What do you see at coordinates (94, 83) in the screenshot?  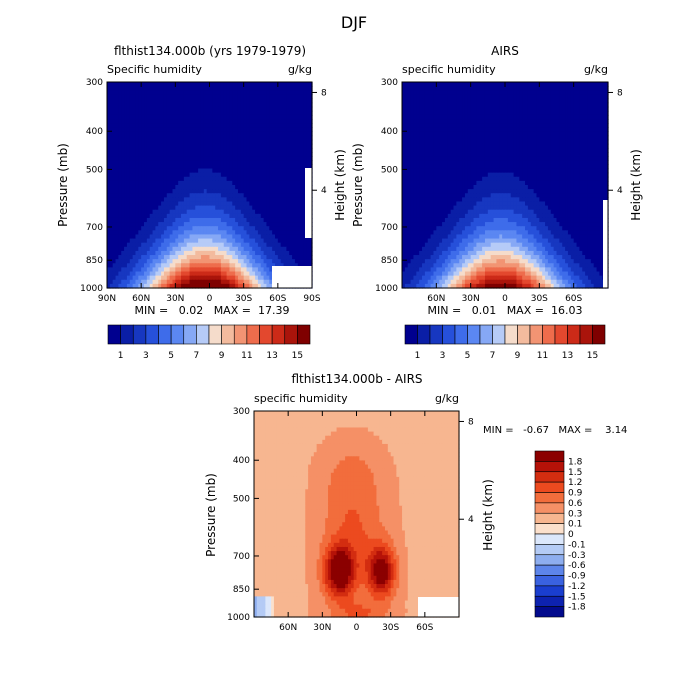 I see `panel-model-ytick-label: 300` at bounding box center [94, 83].